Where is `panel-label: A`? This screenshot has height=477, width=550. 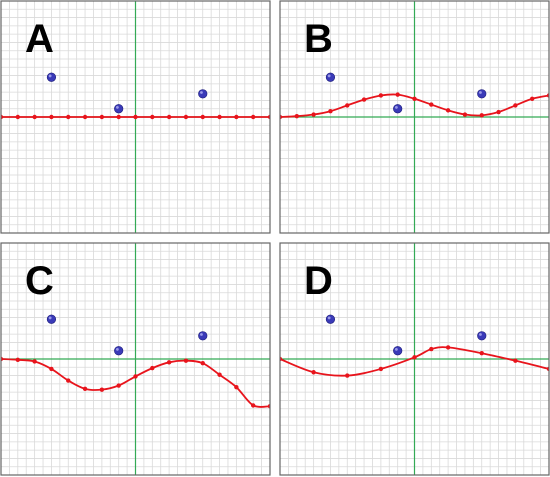
panel-label: A is located at coordinates (39, 39).